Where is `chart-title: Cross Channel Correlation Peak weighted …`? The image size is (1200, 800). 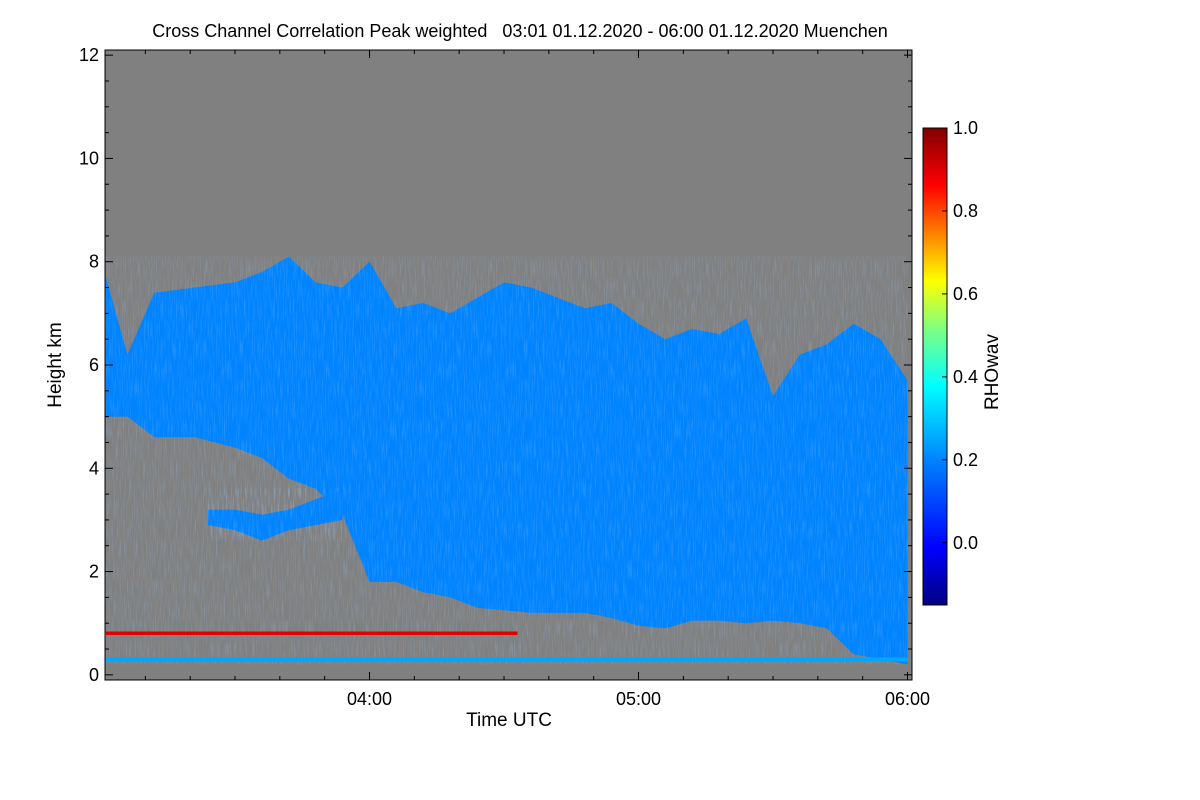 chart-title: Cross Channel Correlation Peak weighted … is located at coordinates (520, 31).